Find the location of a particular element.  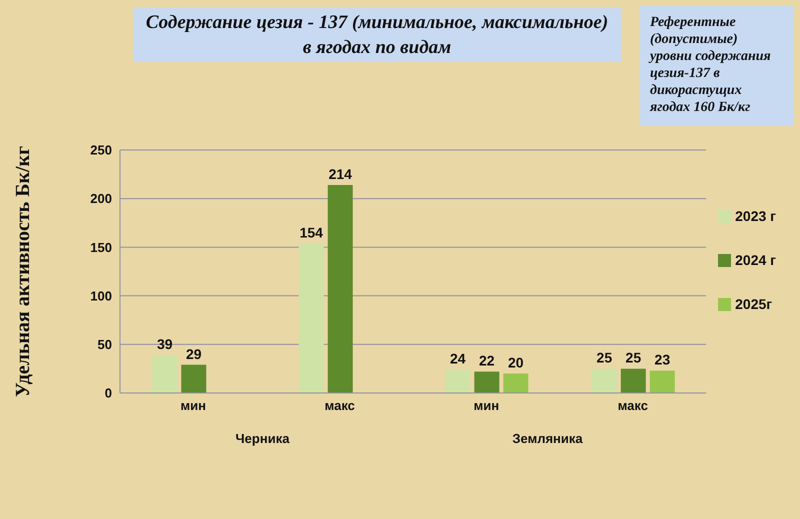

y-tick-label: 150 is located at coordinates (101, 247).